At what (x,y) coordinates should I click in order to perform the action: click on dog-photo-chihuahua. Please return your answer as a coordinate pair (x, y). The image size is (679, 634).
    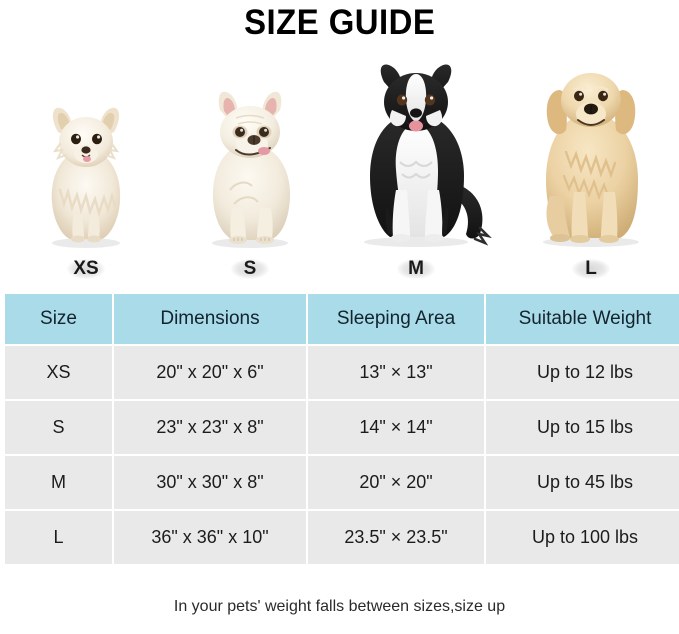
    Looking at the image, I should click on (86, 173).